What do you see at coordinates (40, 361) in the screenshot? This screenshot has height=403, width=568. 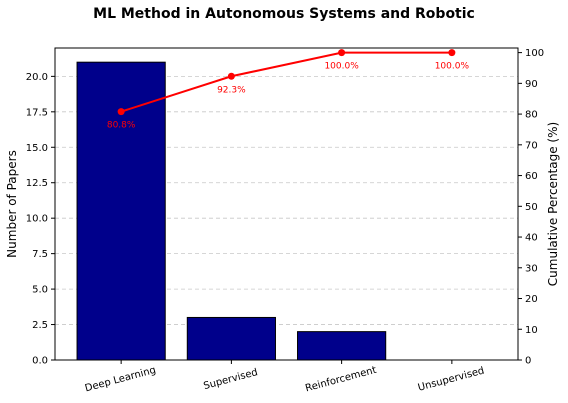 I see `y-tick-label: 0.0` at bounding box center [40, 361].